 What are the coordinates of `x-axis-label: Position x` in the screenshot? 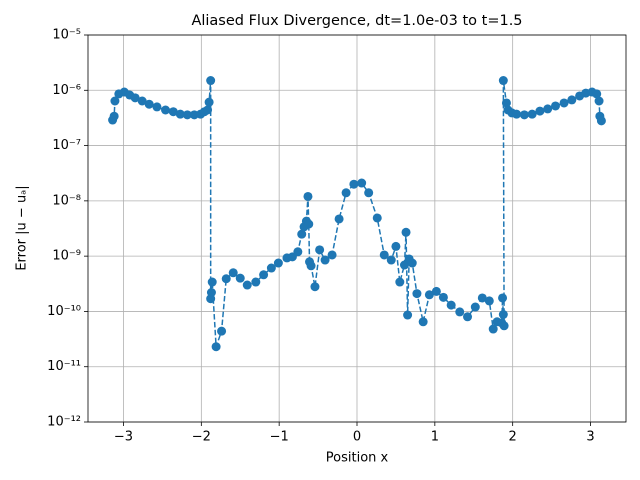 It's located at (357, 458).